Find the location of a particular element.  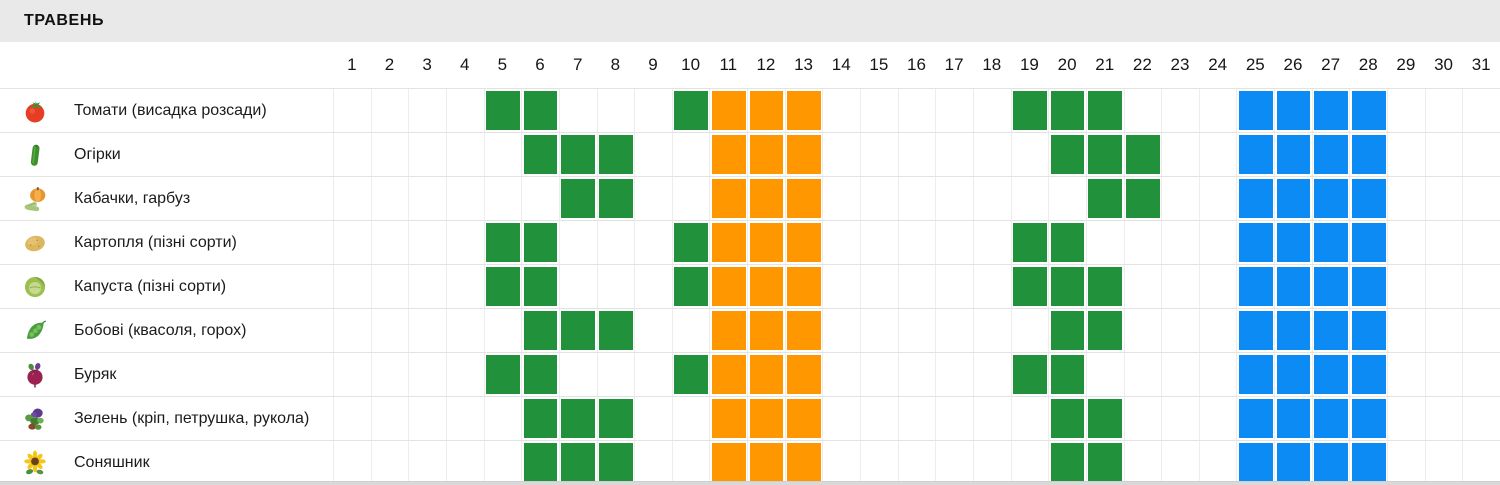

day-number: 3 is located at coordinates (427, 64).